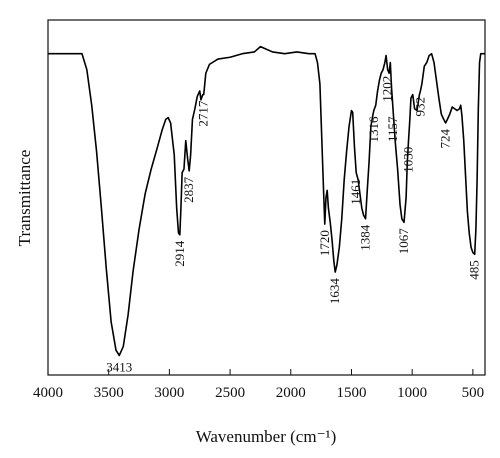 The width and height of the screenshot is (500, 458). What do you see at coordinates (179, 253) in the screenshot?
I see `peak-label-2914: 2914` at bounding box center [179, 253].